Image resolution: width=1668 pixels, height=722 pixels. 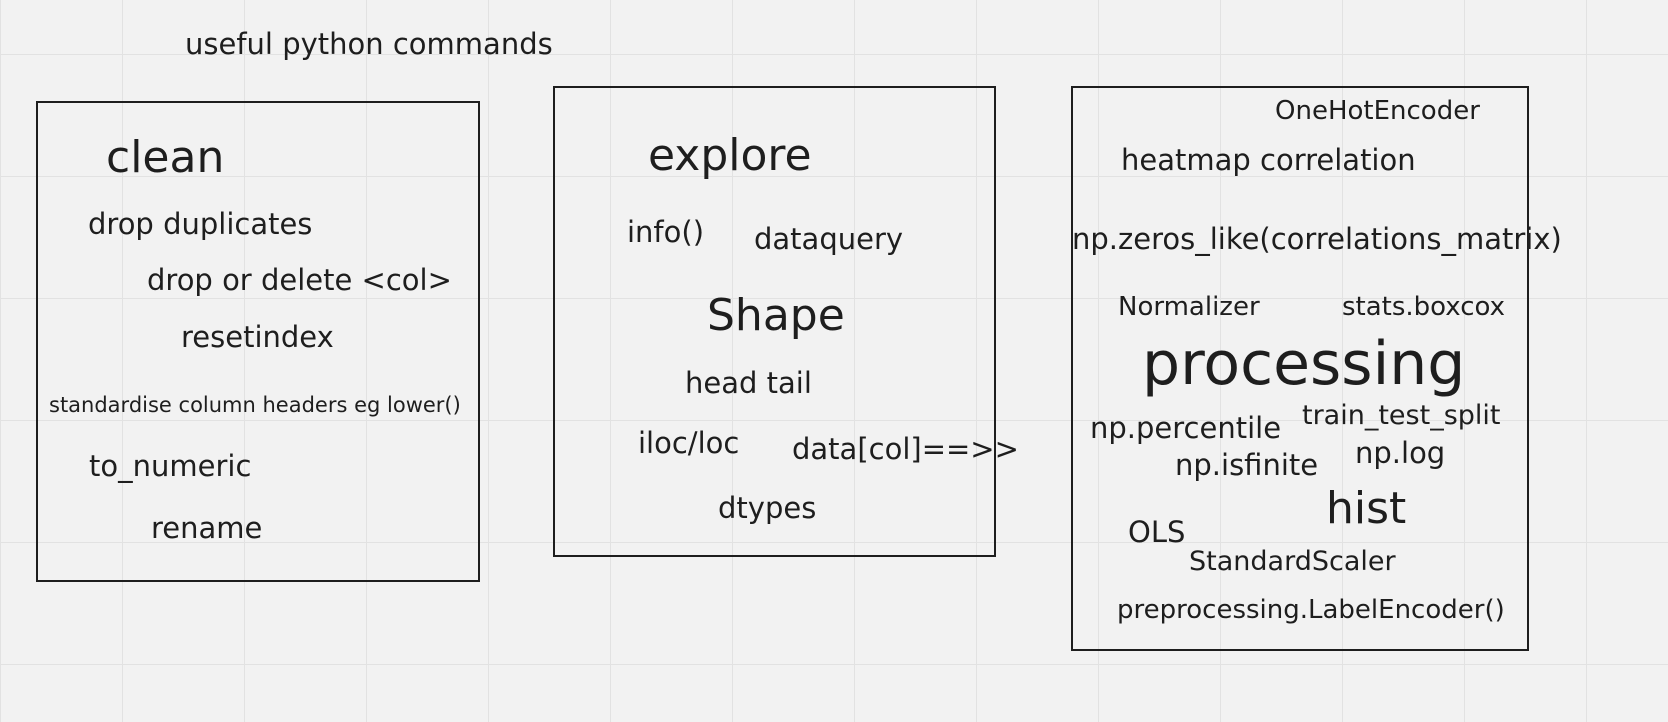 What do you see at coordinates (1311, 610) in the screenshot?
I see `processing-item-labelencoder: preprocessing.LabelEncoder()` at bounding box center [1311, 610].